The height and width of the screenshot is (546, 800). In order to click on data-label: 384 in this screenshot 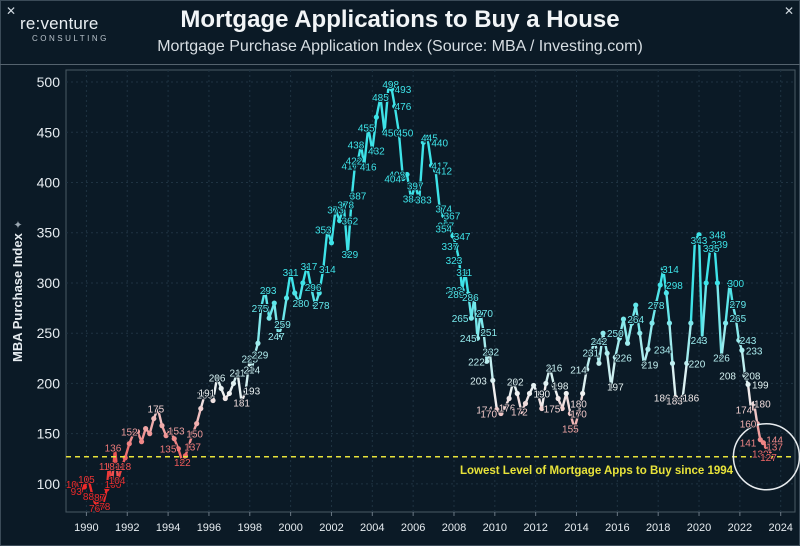, I will do `click(411, 200)`.